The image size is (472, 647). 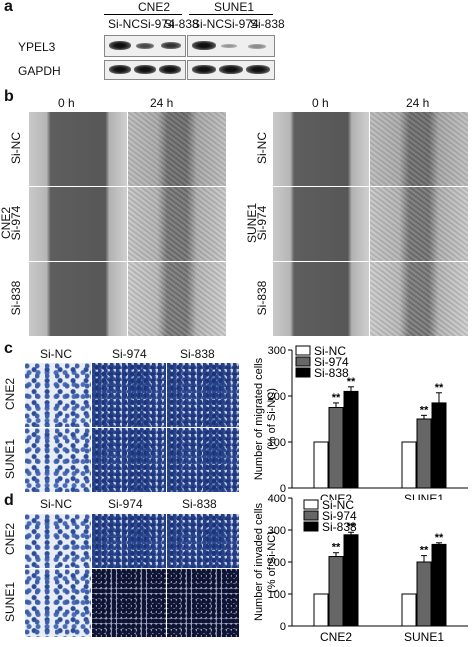 I want to click on invasion-image-sune1-sinc, so click(x=58, y=603).